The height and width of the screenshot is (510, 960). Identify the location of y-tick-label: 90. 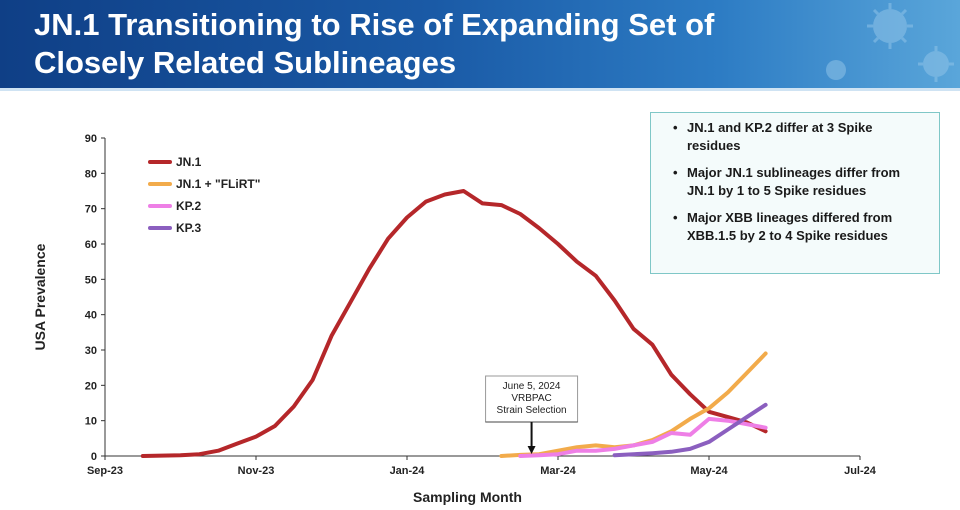
(91, 139).